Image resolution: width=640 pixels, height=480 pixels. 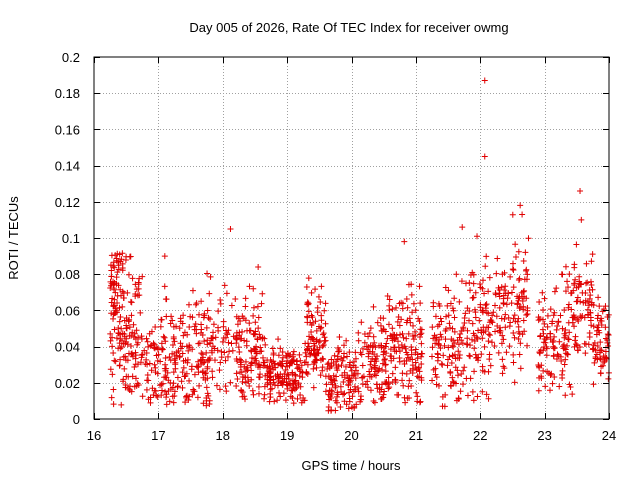 I want to click on x-tick-label: 20, so click(x=351, y=435).